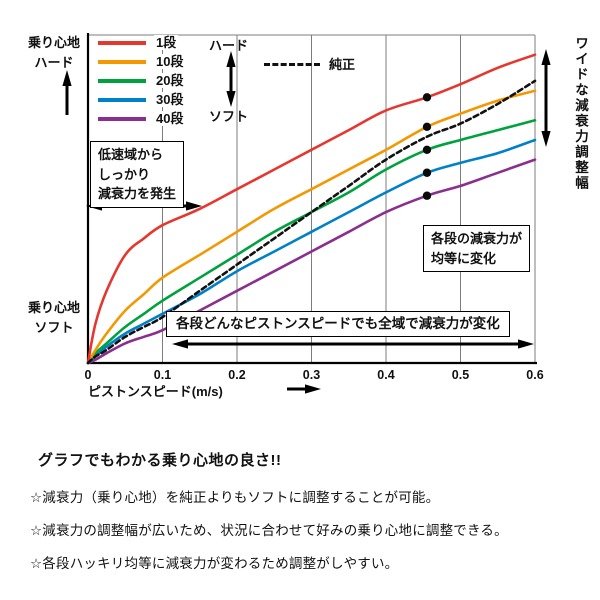  I want to click on y-axis-label-hard: 乗り心地 ハード, so click(53, 53).